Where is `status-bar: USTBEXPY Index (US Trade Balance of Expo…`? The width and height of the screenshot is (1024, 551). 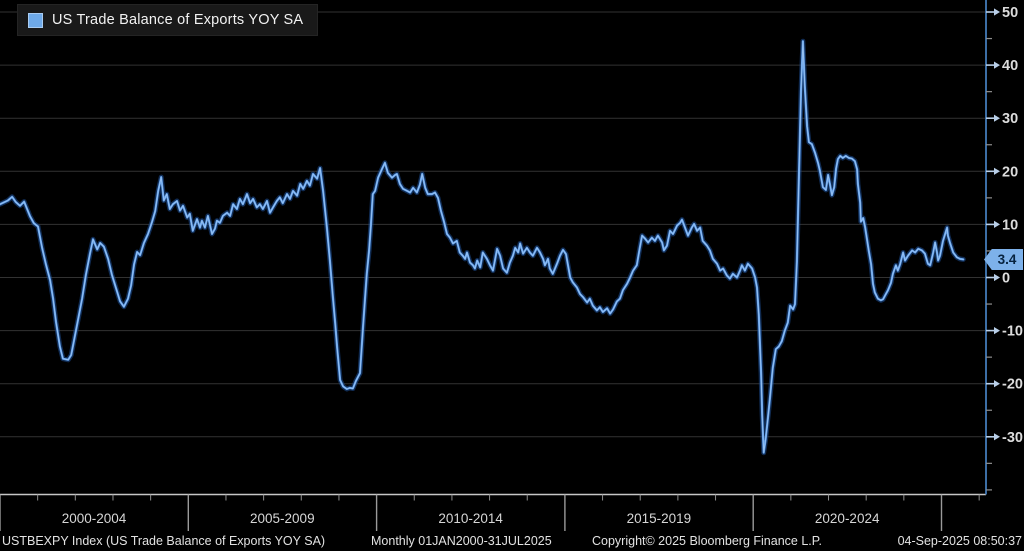 status-bar: USTBEXPY Index (US Trade Balance of Expo… is located at coordinates (512, 541).